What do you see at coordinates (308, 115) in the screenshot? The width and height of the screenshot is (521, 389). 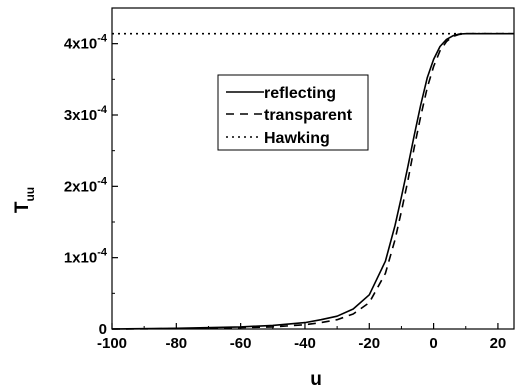 I see `legend-label-transparent: transparent` at bounding box center [308, 115].